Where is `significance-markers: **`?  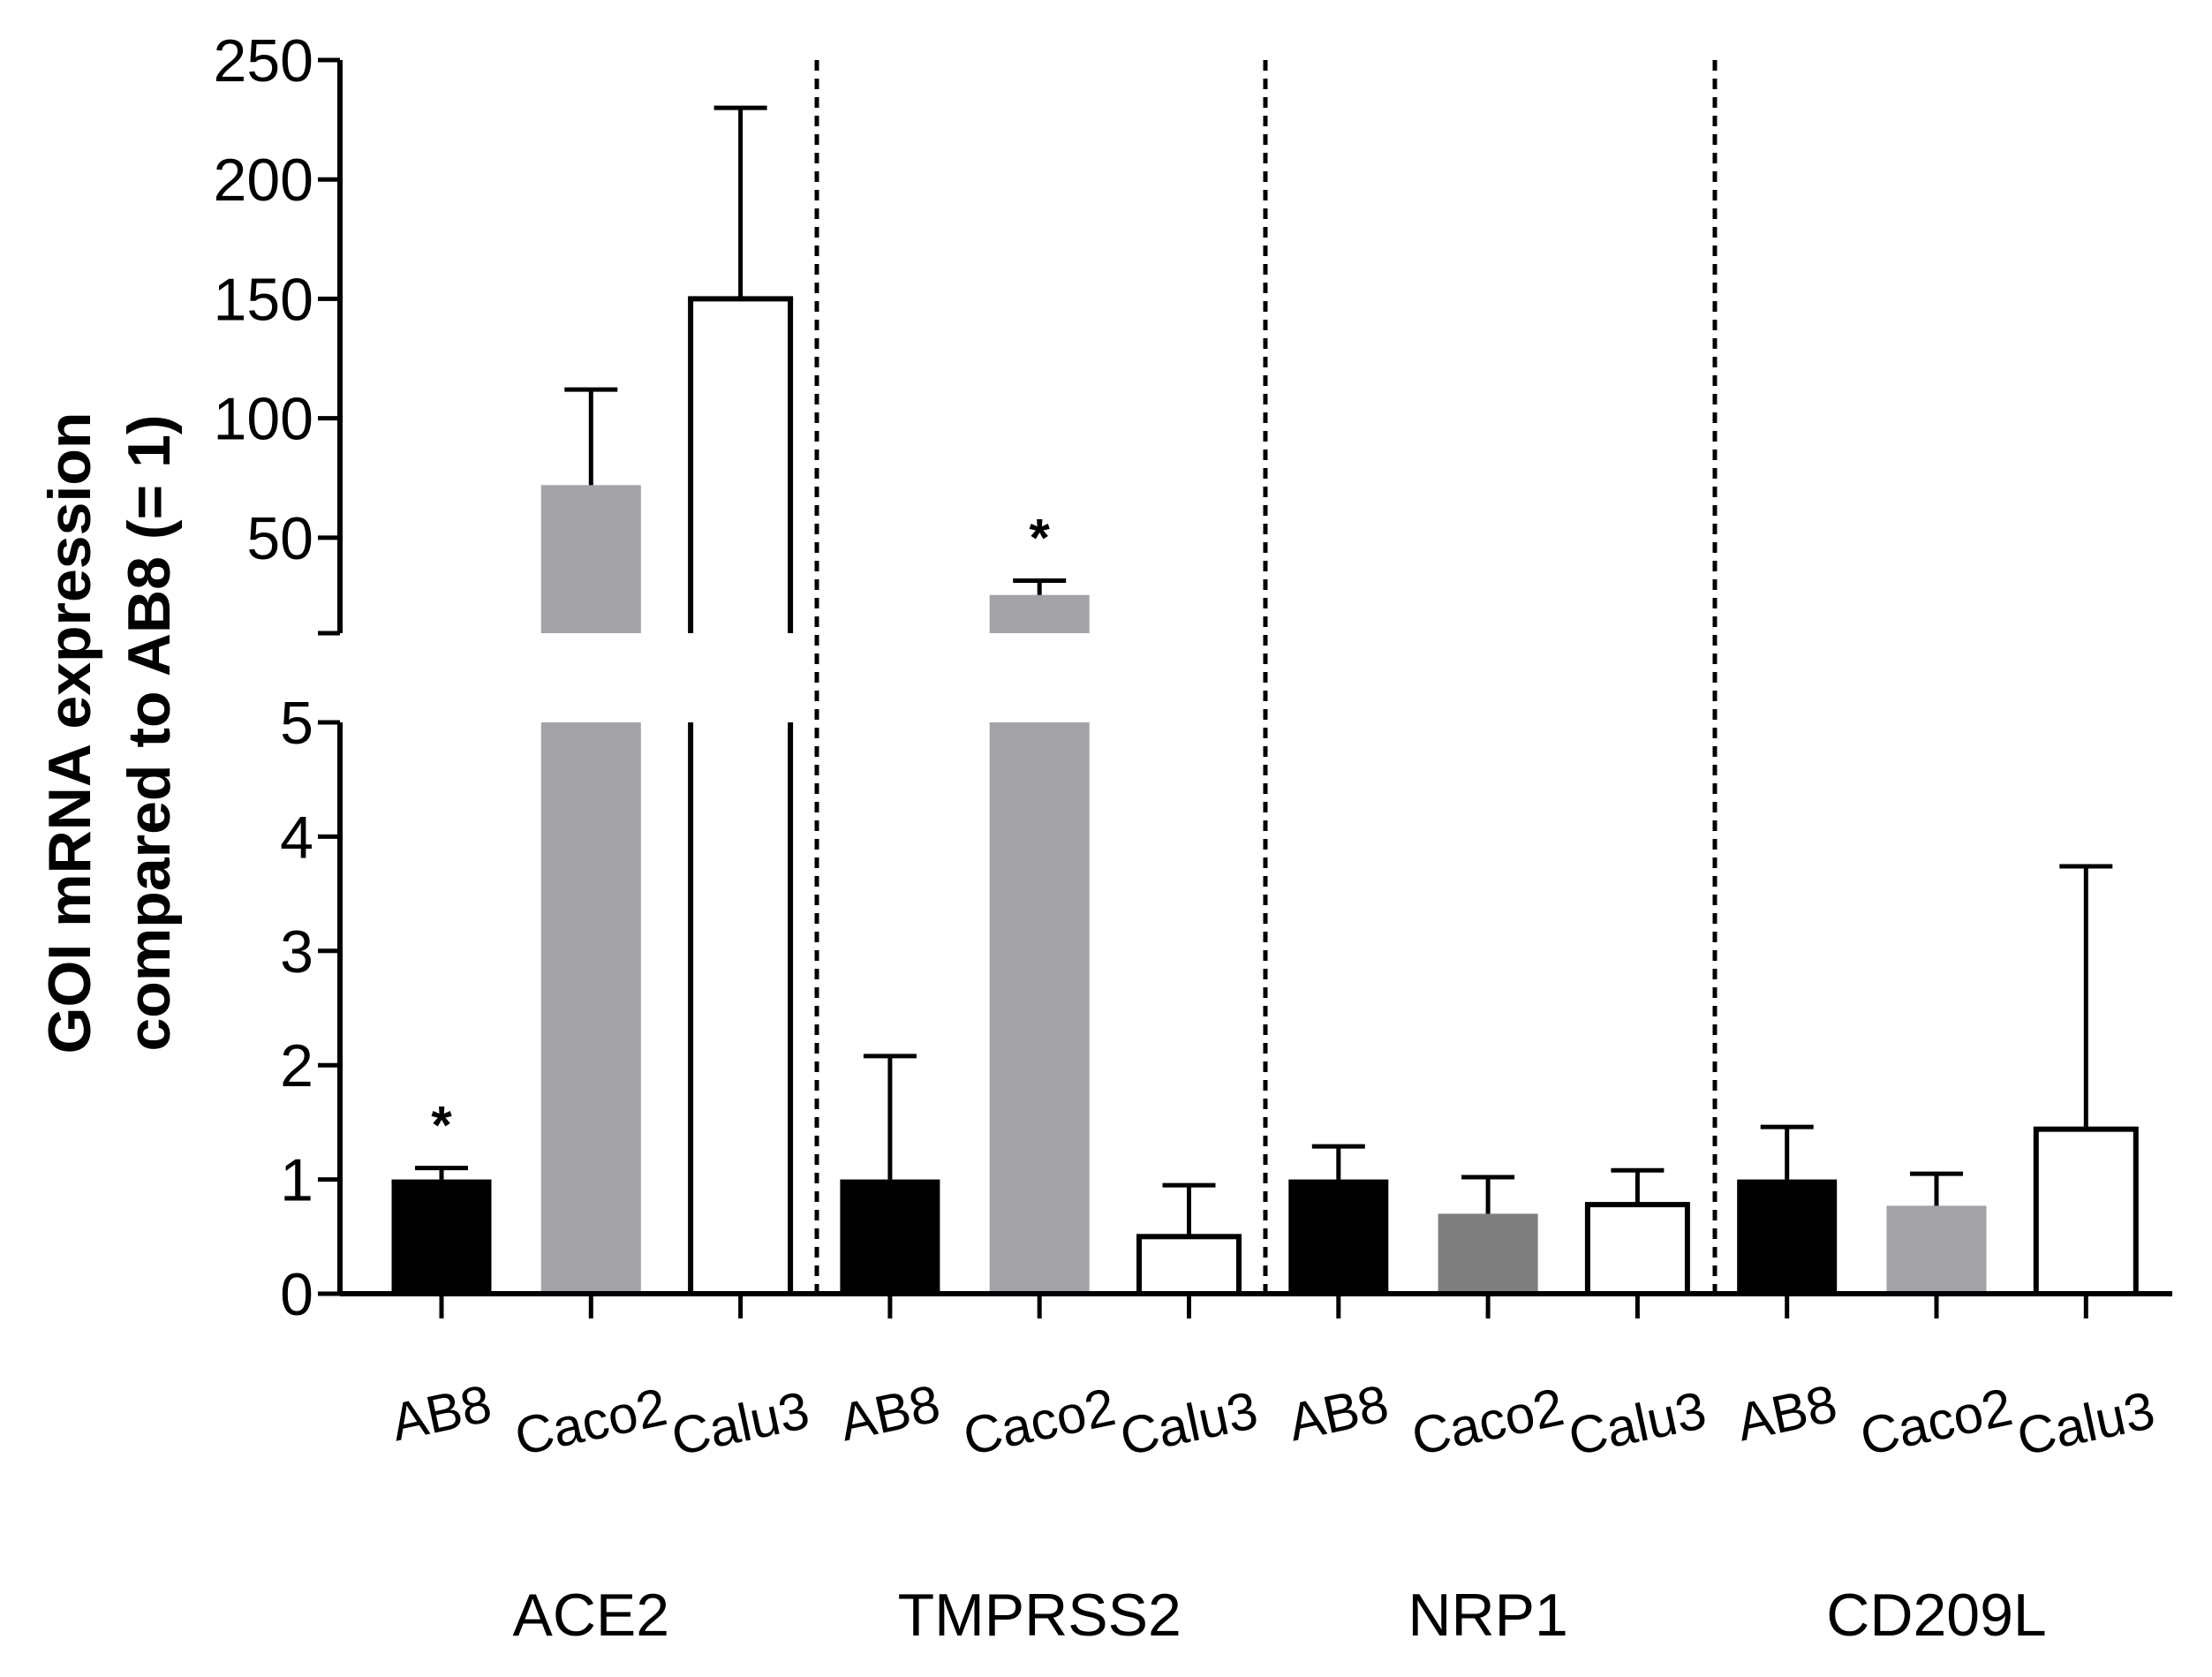 significance-markers: ** is located at coordinates (740, 832).